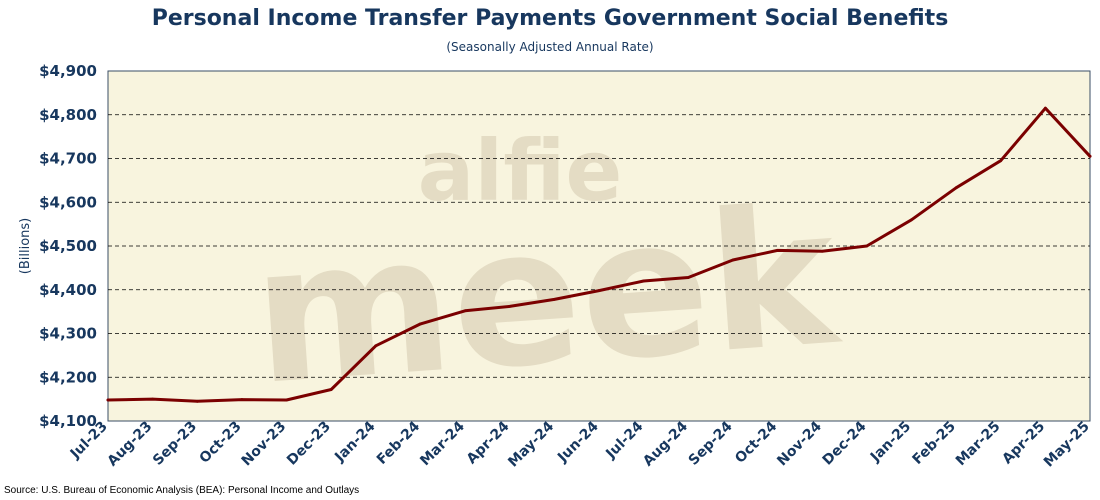 This screenshot has height=500, width=1100. I want to click on y-tick-label: $4,900, so click(68, 71).